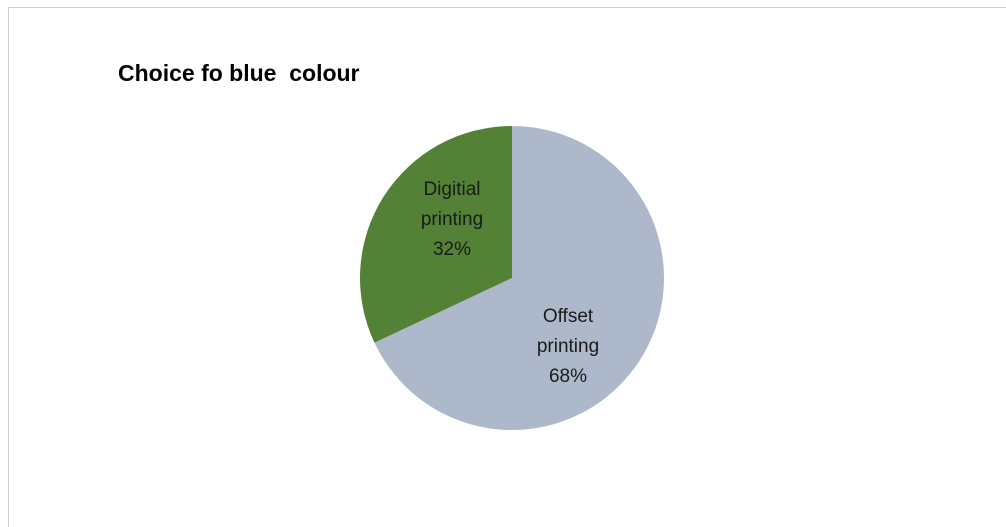 Image resolution: width=1006 pixels, height=527 pixels. I want to click on chart-title: Choice fo blue colour, so click(239, 73).